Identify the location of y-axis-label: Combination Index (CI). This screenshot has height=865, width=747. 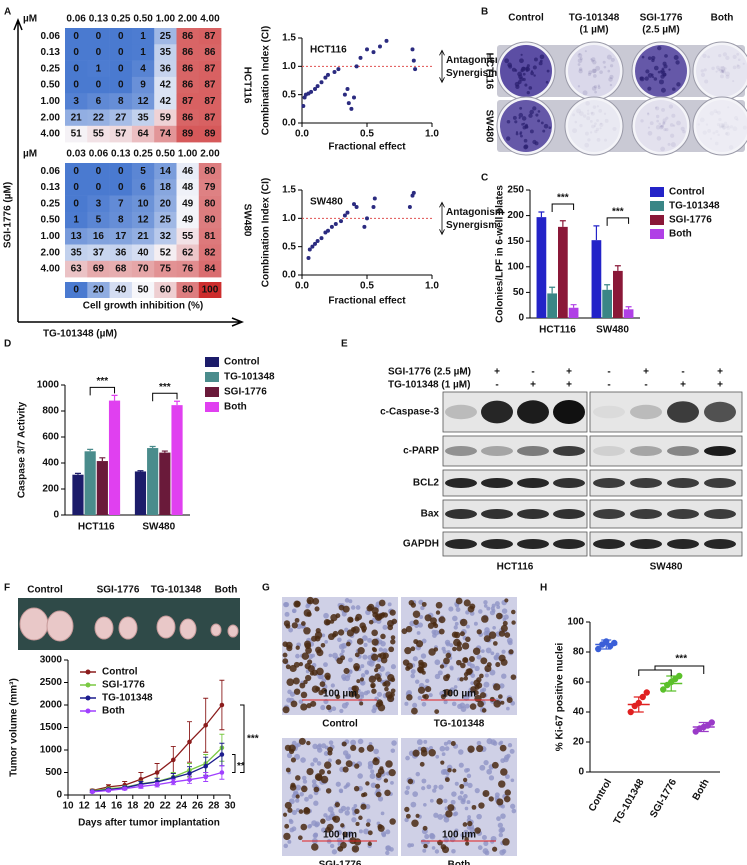
(266, 232).